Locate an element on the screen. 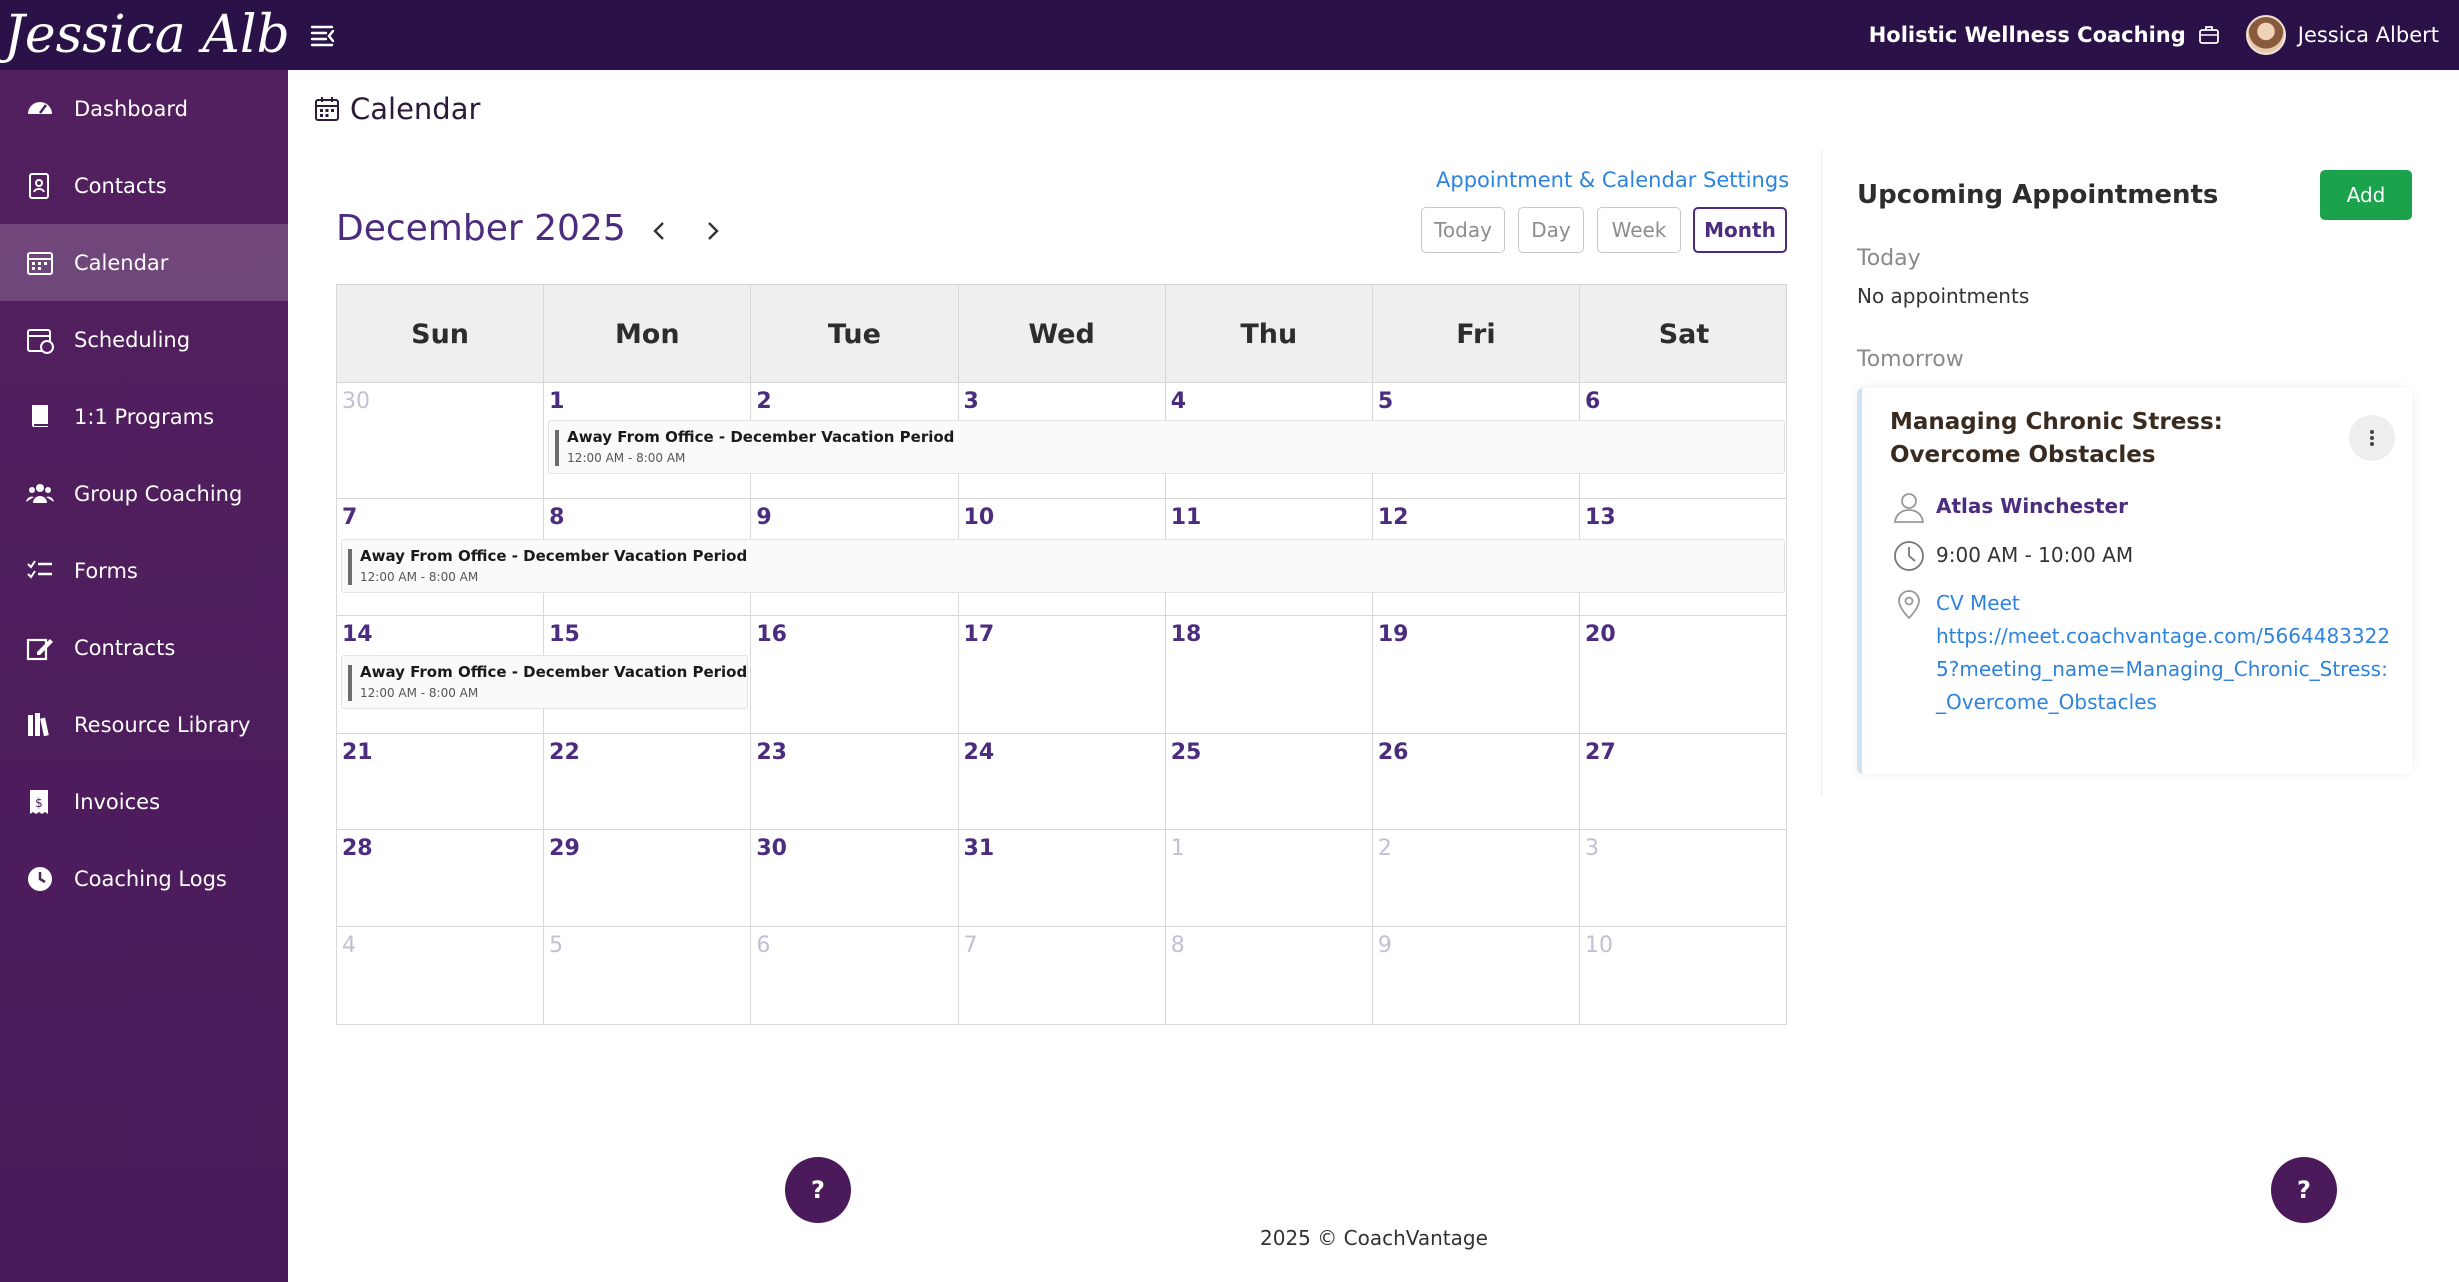 The image size is (2459, 1282). day-number: 11 is located at coordinates (1186, 517).